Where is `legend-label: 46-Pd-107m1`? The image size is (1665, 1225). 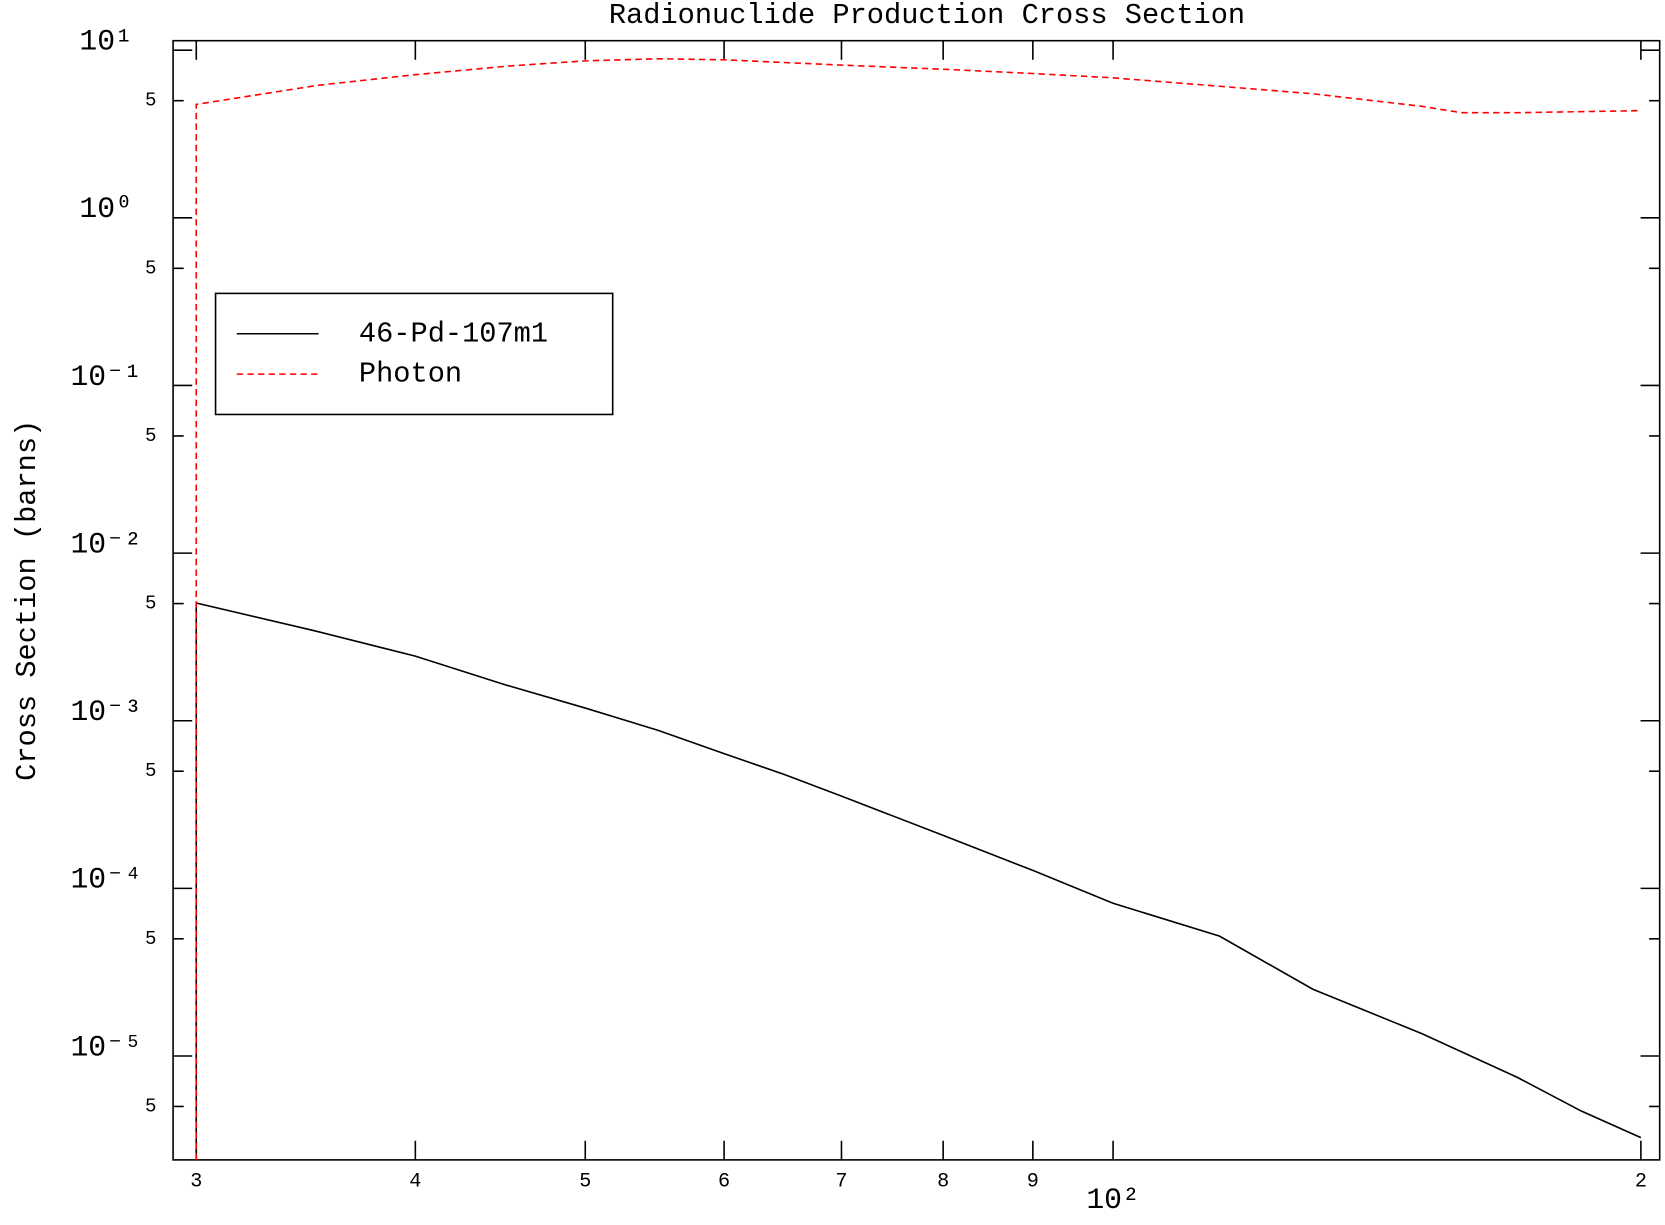 legend-label: 46-Pd-107m1 is located at coordinates (453, 333).